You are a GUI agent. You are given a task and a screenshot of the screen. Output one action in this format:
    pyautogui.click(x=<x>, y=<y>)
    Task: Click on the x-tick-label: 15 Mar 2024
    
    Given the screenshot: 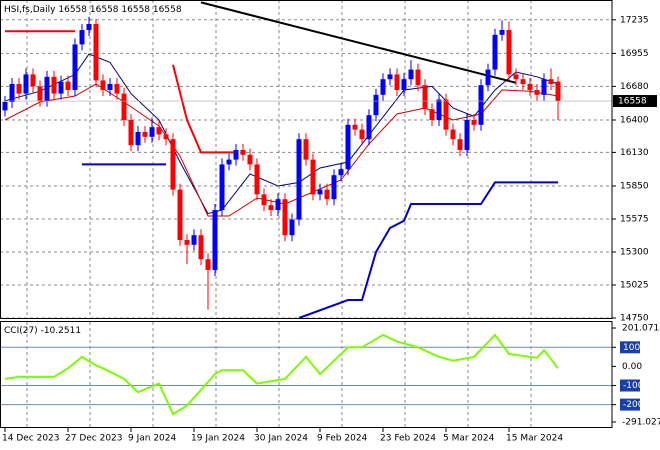 What is the action you would take?
    pyautogui.click(x=534, y=439)
    